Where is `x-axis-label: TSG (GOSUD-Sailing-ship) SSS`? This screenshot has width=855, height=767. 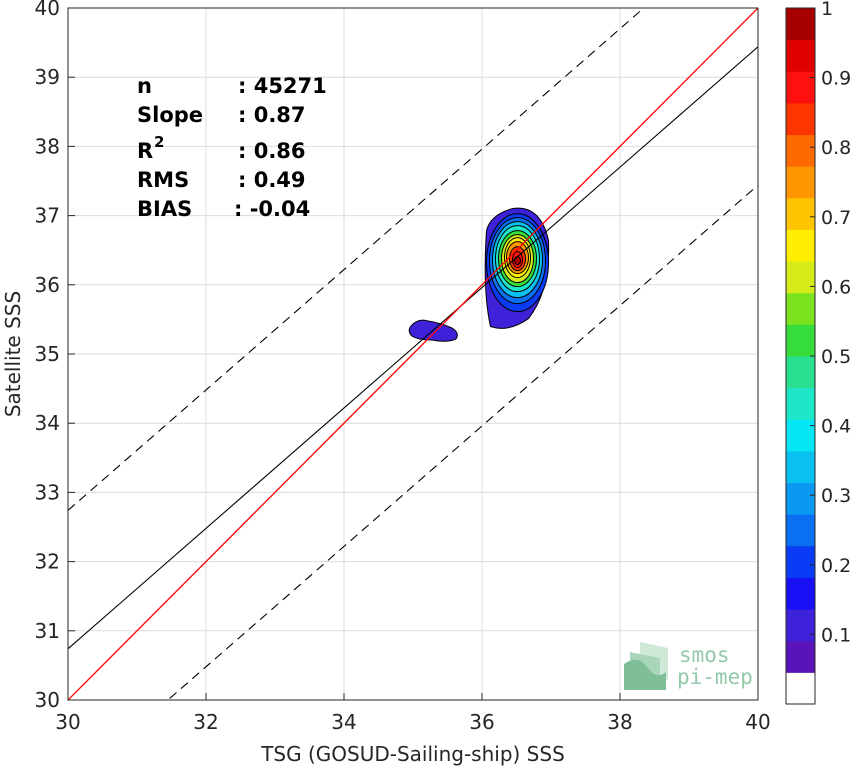 x-axis-label: TSG (GOSUD-Sailing-ship) SSS is located at coordinates (412, 754).